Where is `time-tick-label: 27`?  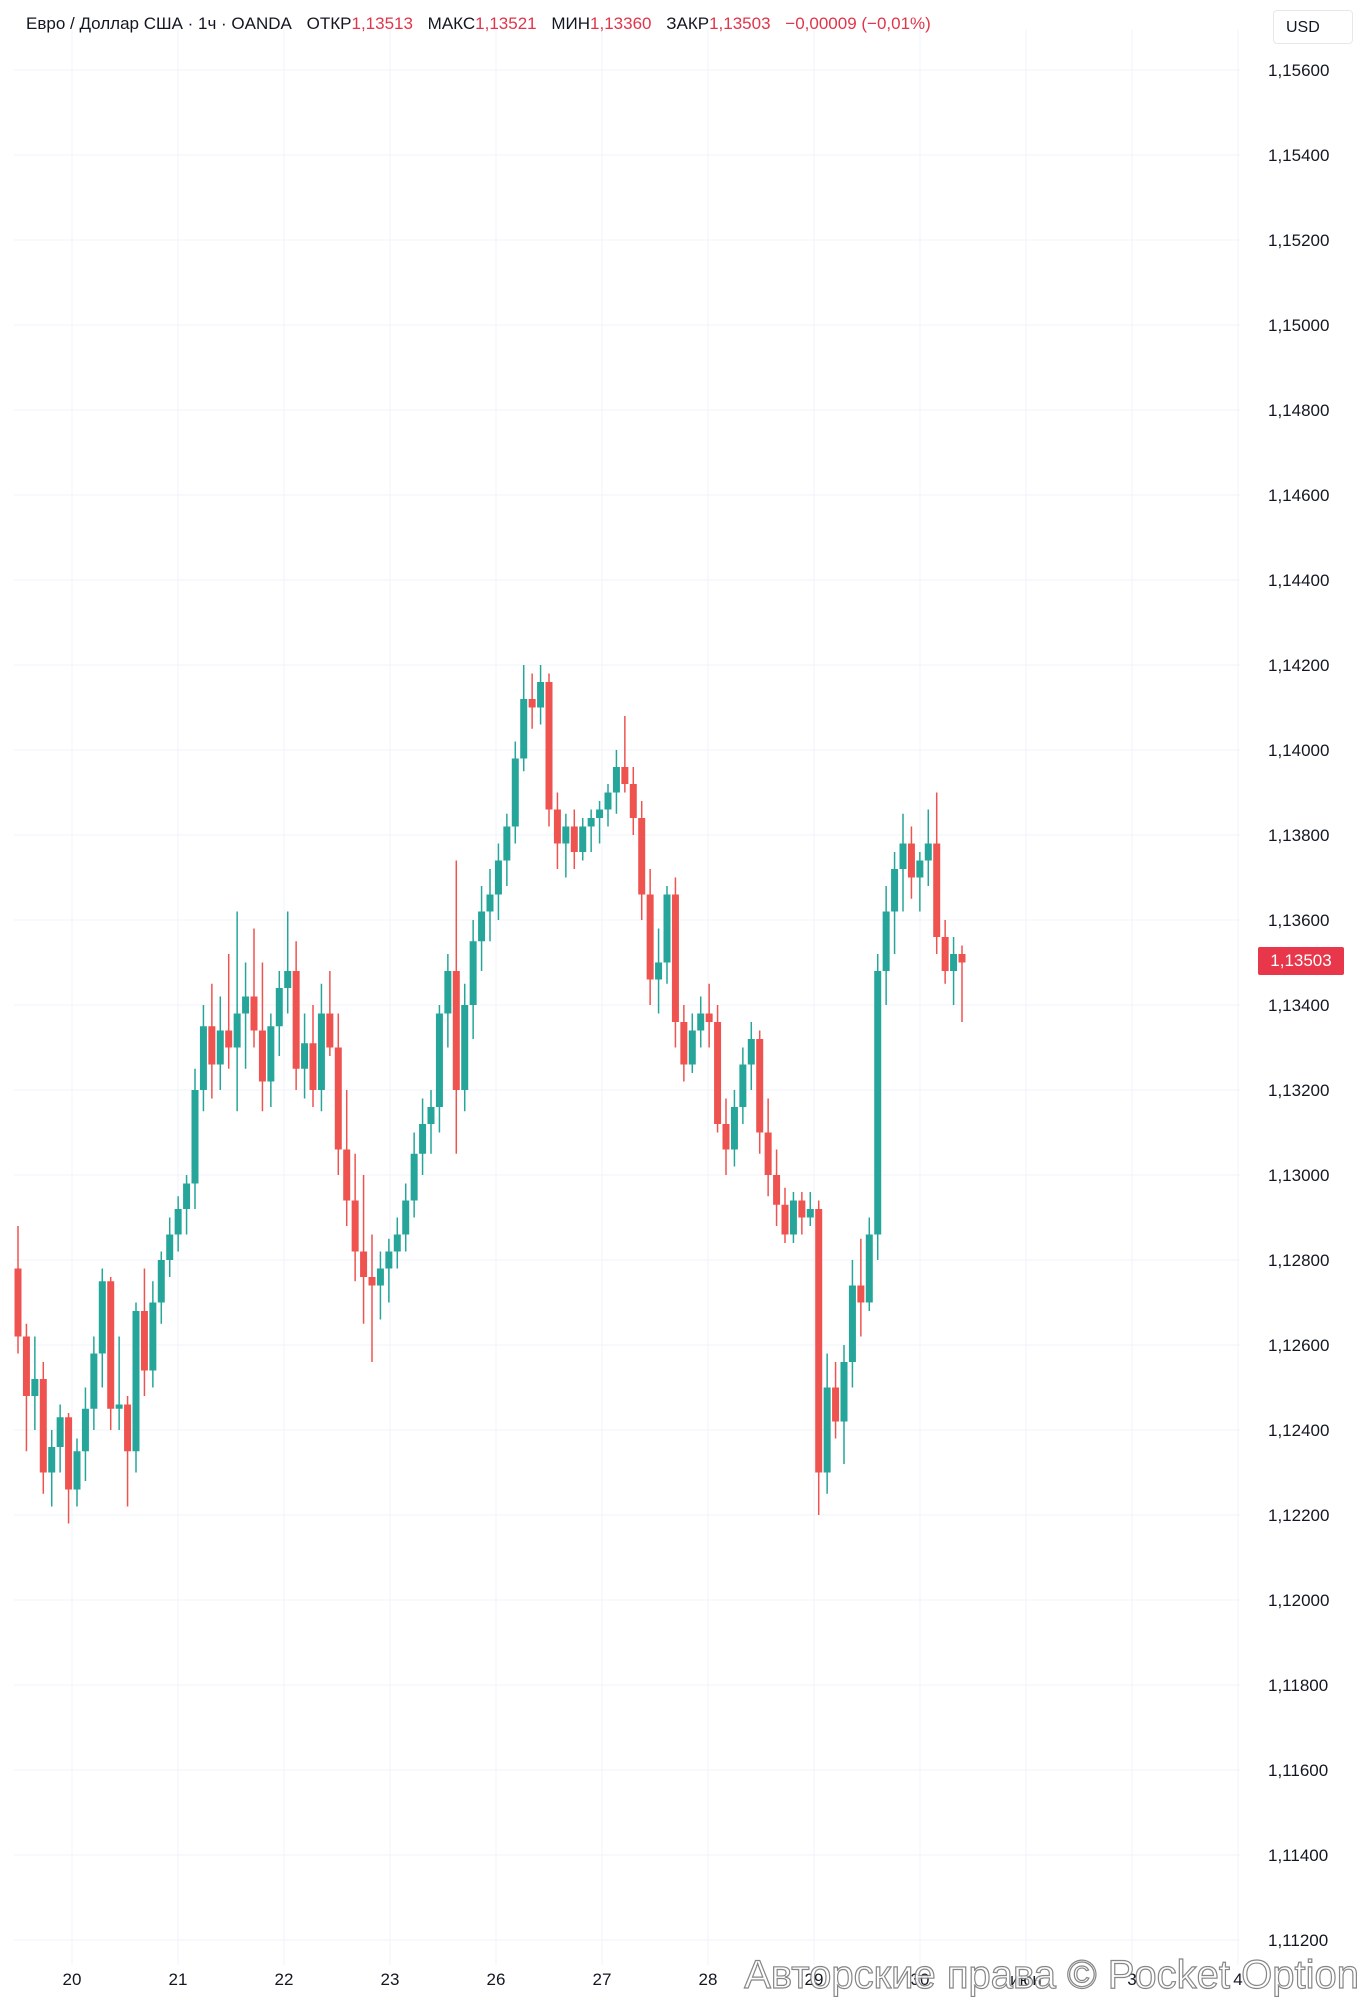 time-tick-label: 27 is located at coordinates (602, 1979).